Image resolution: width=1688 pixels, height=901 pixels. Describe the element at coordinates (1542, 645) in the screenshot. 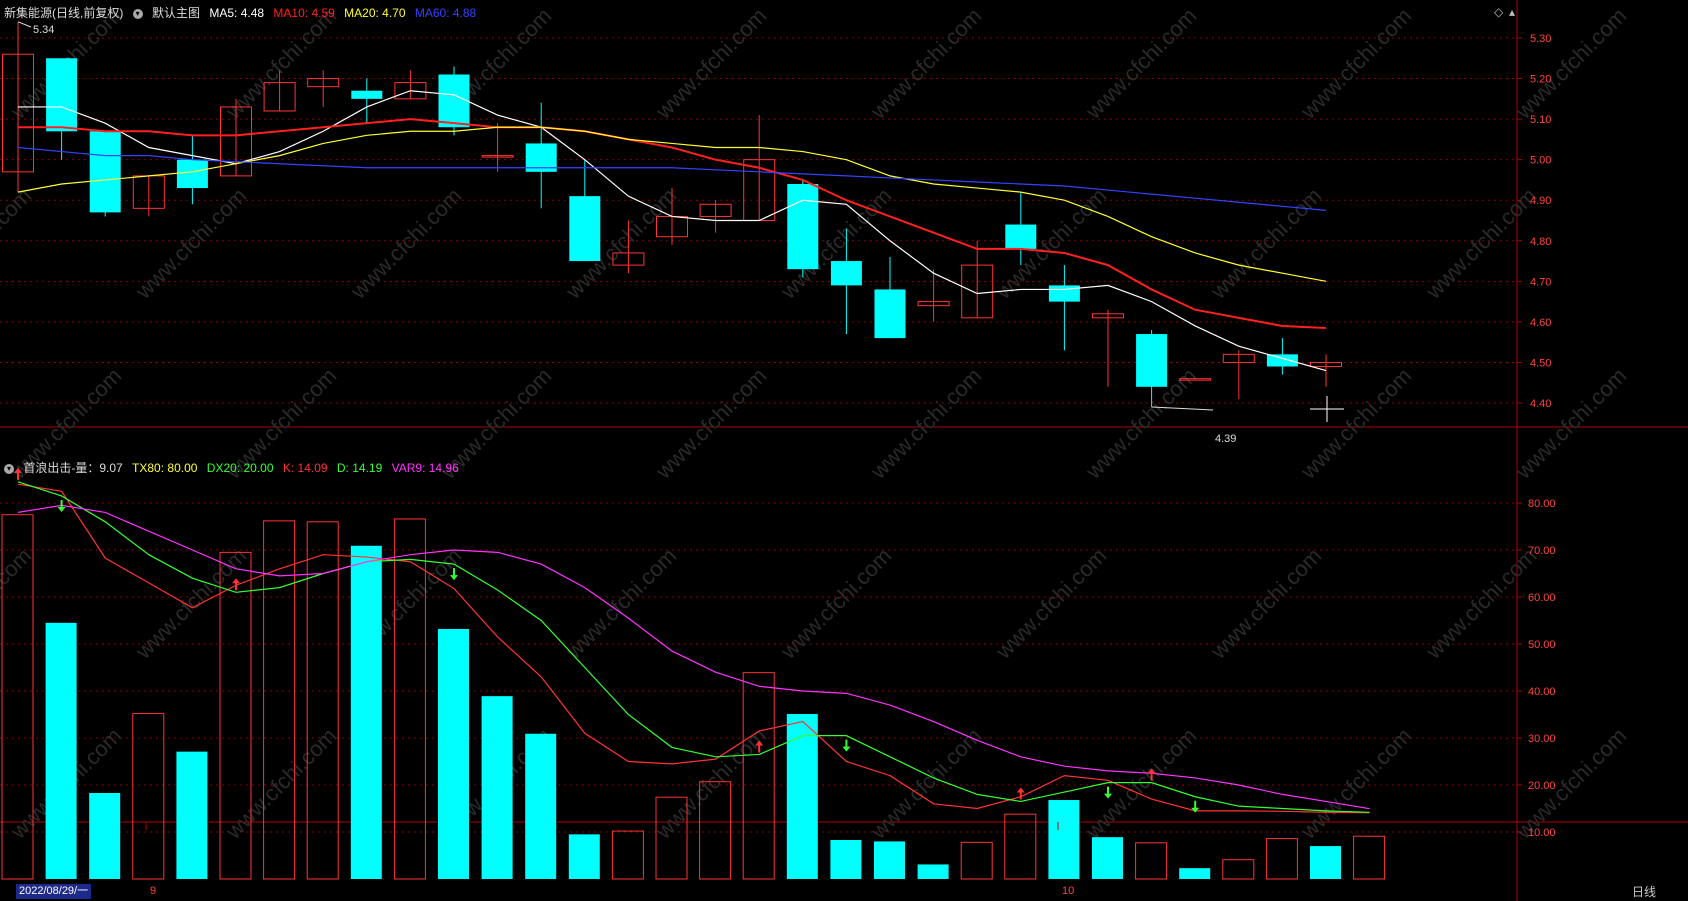

I see `y-tick-label: 50.00` at that location.